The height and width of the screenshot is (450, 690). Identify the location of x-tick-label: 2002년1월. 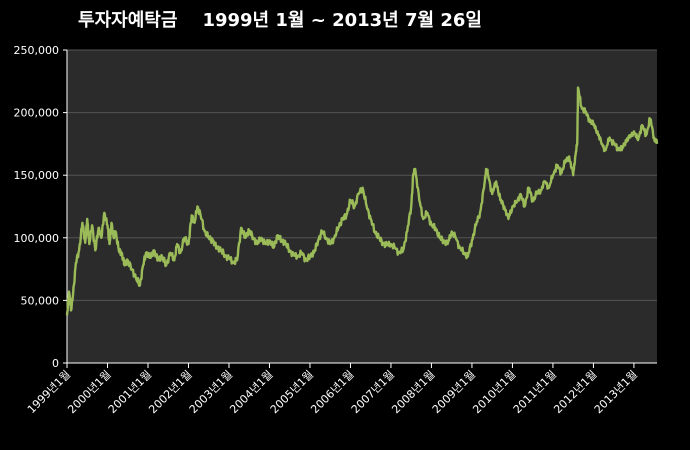
(170, 392).